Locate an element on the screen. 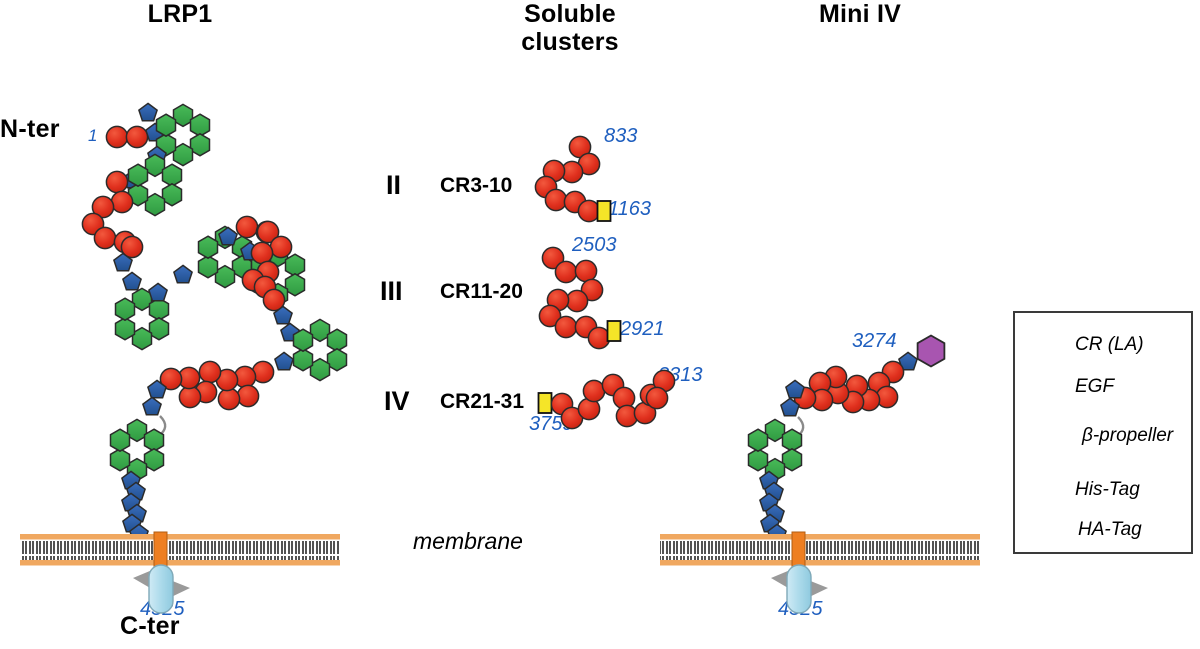 The height and width of the screenshot is (649, 1200). column-title-lrp1: LRP1 is located at coordinates (180, 14).